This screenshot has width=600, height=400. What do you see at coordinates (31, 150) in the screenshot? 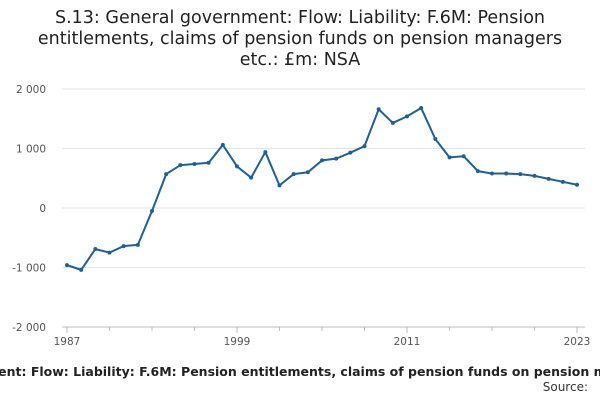
I see `y-tick-label: 1 000` at bounding box center [31, 150].